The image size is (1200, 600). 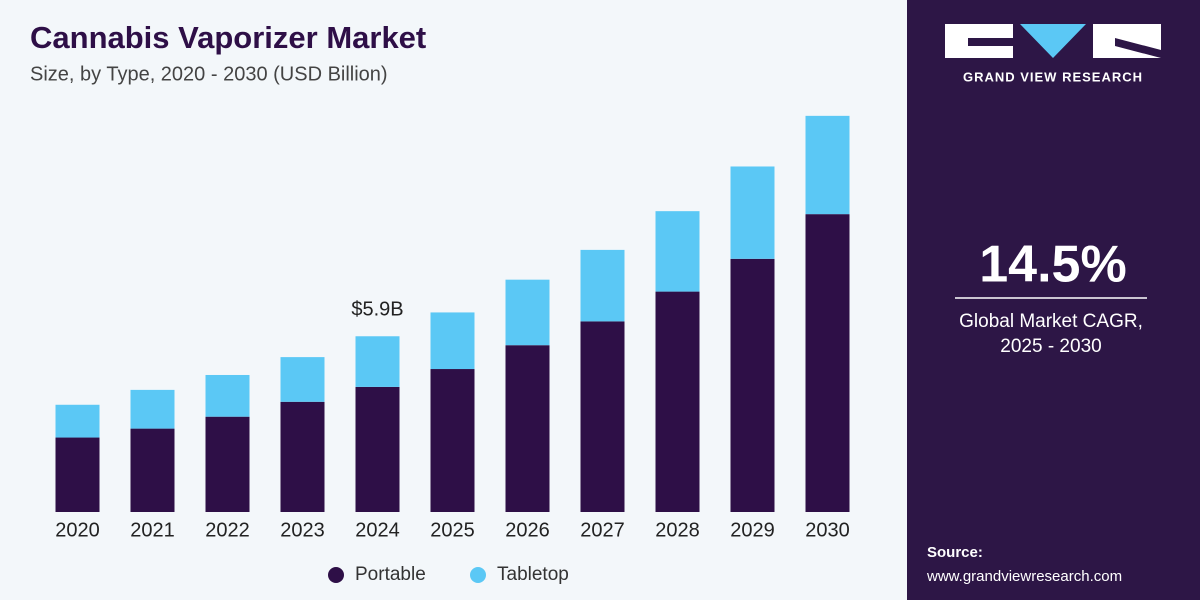 I want to click on legend-label: Portable, so click(x=390, y=574).